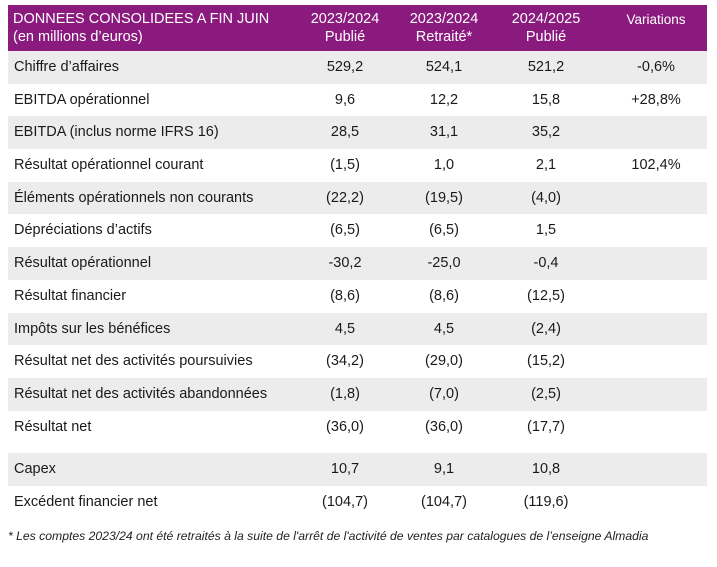 This screenshot has width=717, height=567. What do you see at coordinates (345, 165) in the screenshot?
I see `row-value-col1: (1,5)` at bounding box center [345, 165].